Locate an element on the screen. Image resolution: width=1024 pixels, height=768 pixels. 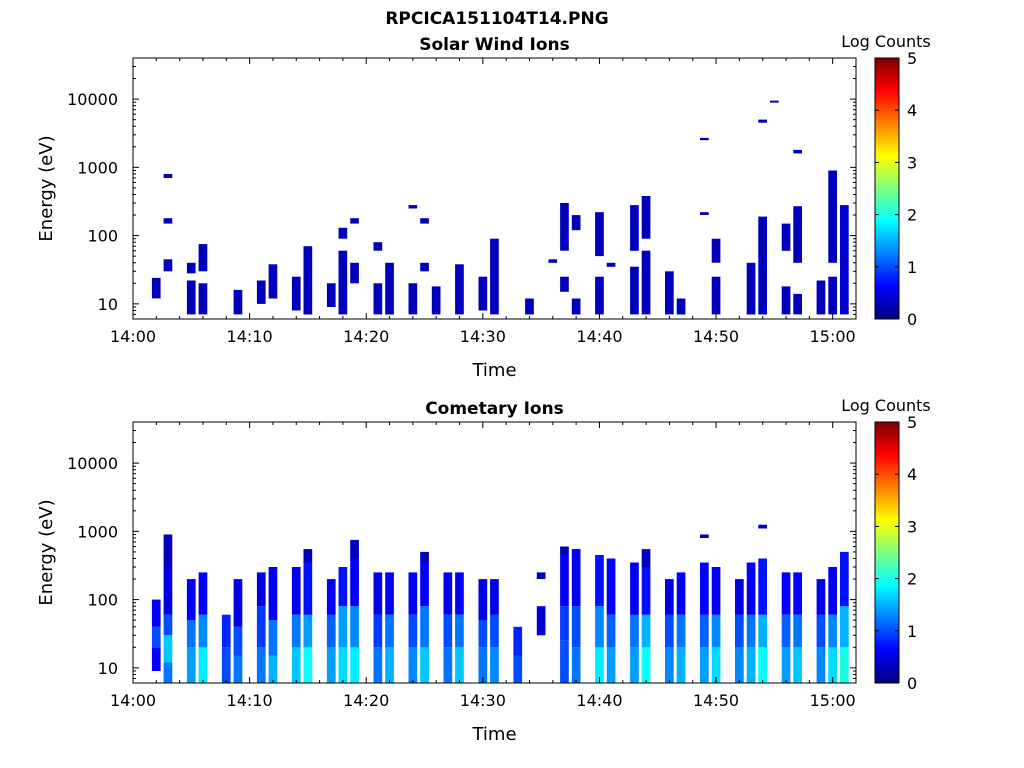
colorbar-tick-label: 5 is located at coordinates (912, 58).